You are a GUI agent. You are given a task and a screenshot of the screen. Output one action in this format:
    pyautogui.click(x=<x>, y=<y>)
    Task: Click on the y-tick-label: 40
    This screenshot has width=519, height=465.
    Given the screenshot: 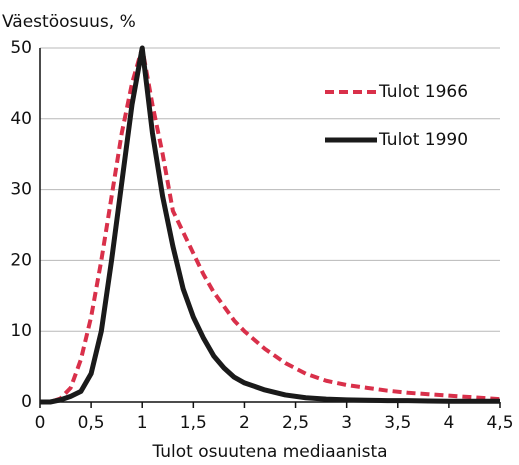 What is the action you would take?
    pyautogui.click(x=21, y=119)
    